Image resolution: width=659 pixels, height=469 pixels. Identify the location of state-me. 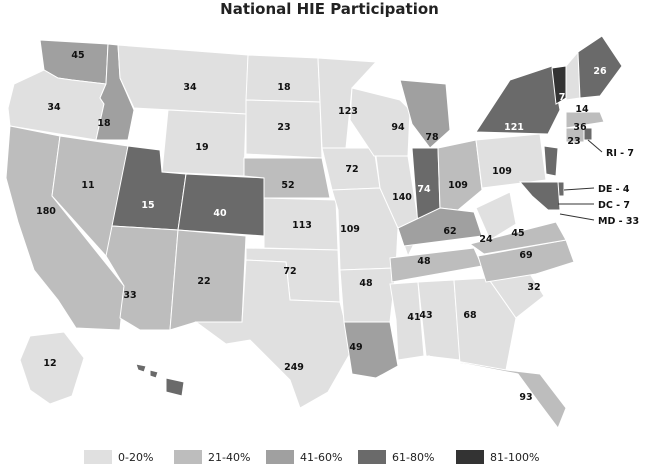
(600, 67).